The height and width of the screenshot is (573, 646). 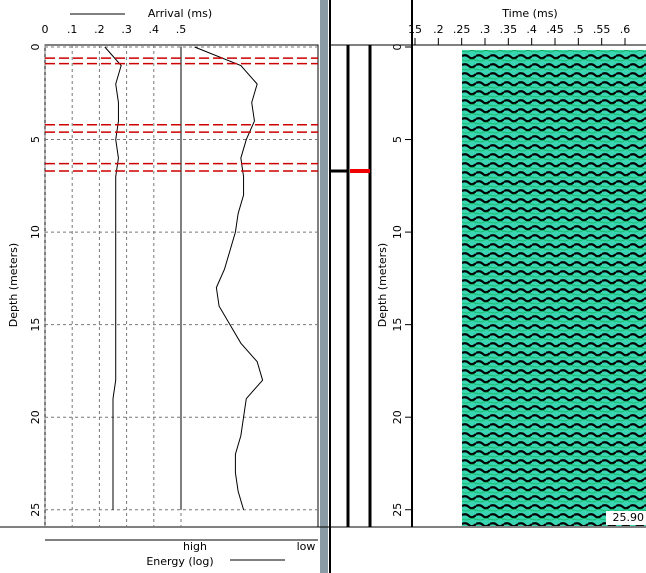 I want to click on readout-box, so click(x=626, y=518).